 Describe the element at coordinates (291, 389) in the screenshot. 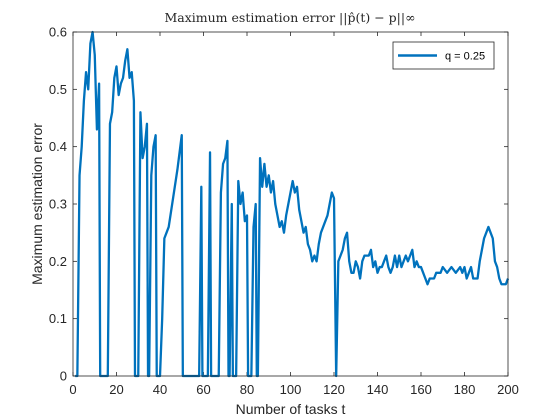

I see `x-tick-label: 100` at that location.